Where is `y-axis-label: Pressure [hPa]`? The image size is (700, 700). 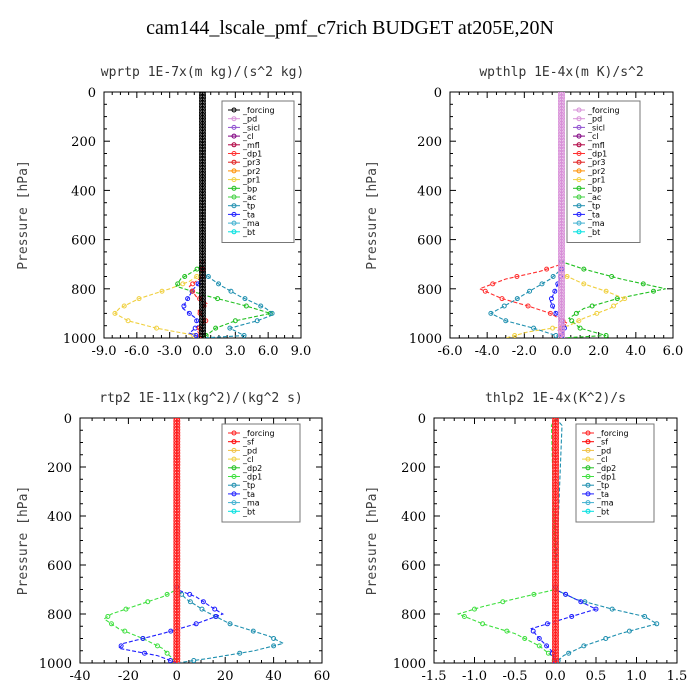 y-axis-label: Pressure [hPa] is located at coordinates (23, 215).